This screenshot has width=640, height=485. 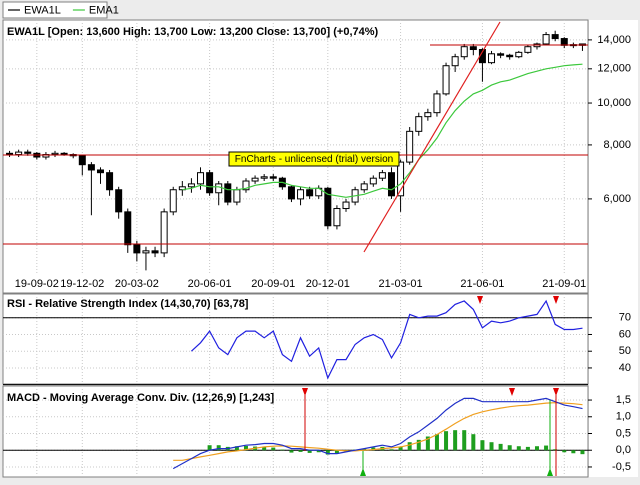 I want to click on trend-line, so click(x=432, y=137).